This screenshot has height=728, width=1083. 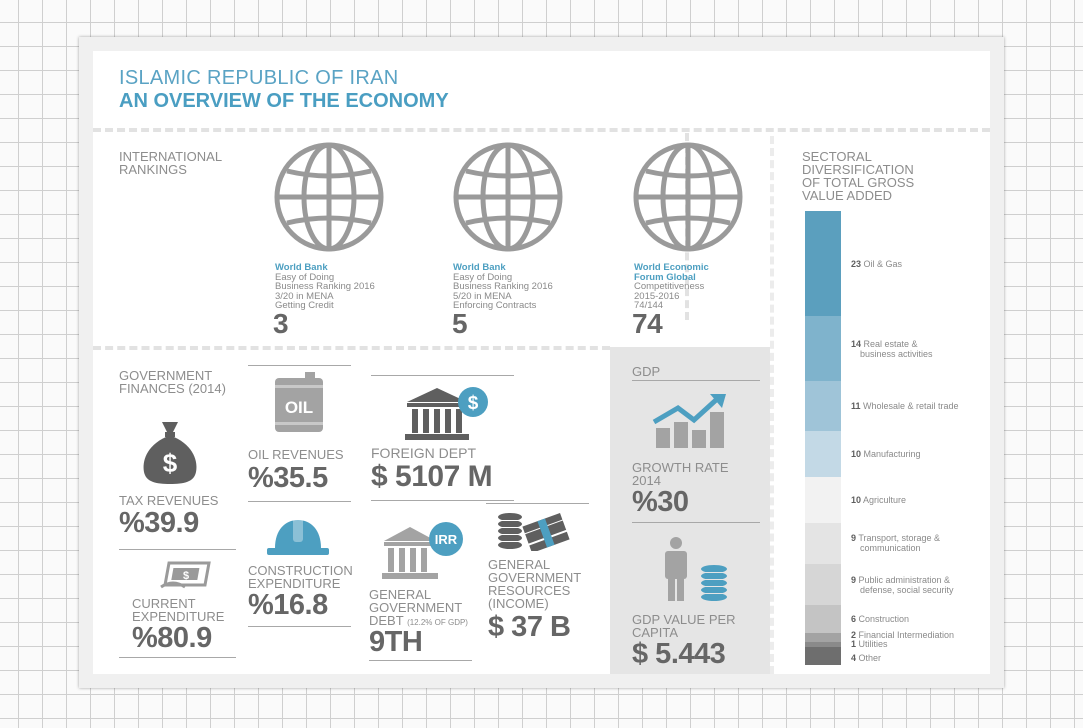 I want to click on government-debt-label: GENERAL GOVERNMENT DEBT (12.2% OF GDP), so click(x=418, y=607).